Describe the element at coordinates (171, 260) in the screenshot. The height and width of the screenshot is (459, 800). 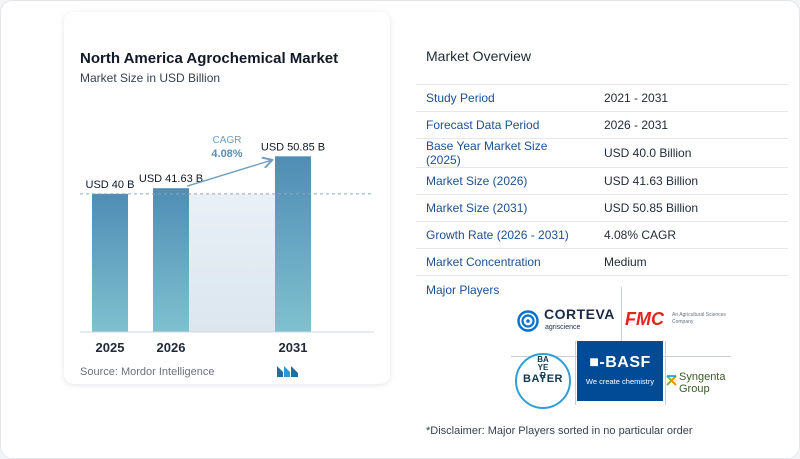
I see `bar-2026` at that location.